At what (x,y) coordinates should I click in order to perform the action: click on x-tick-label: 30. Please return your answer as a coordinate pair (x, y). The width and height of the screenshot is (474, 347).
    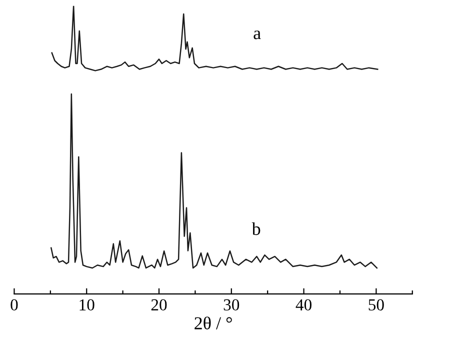
    Looking at the image, I should click on (232, 304).